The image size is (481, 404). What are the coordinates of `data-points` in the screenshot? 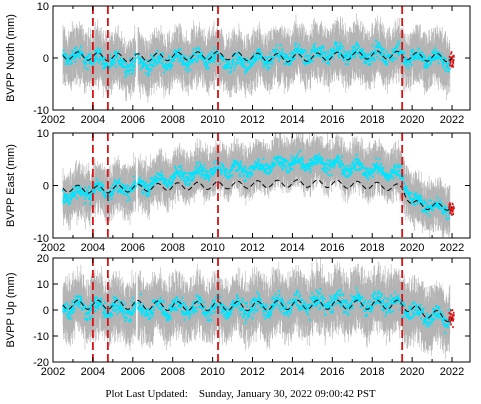 It's located at (256, 185).